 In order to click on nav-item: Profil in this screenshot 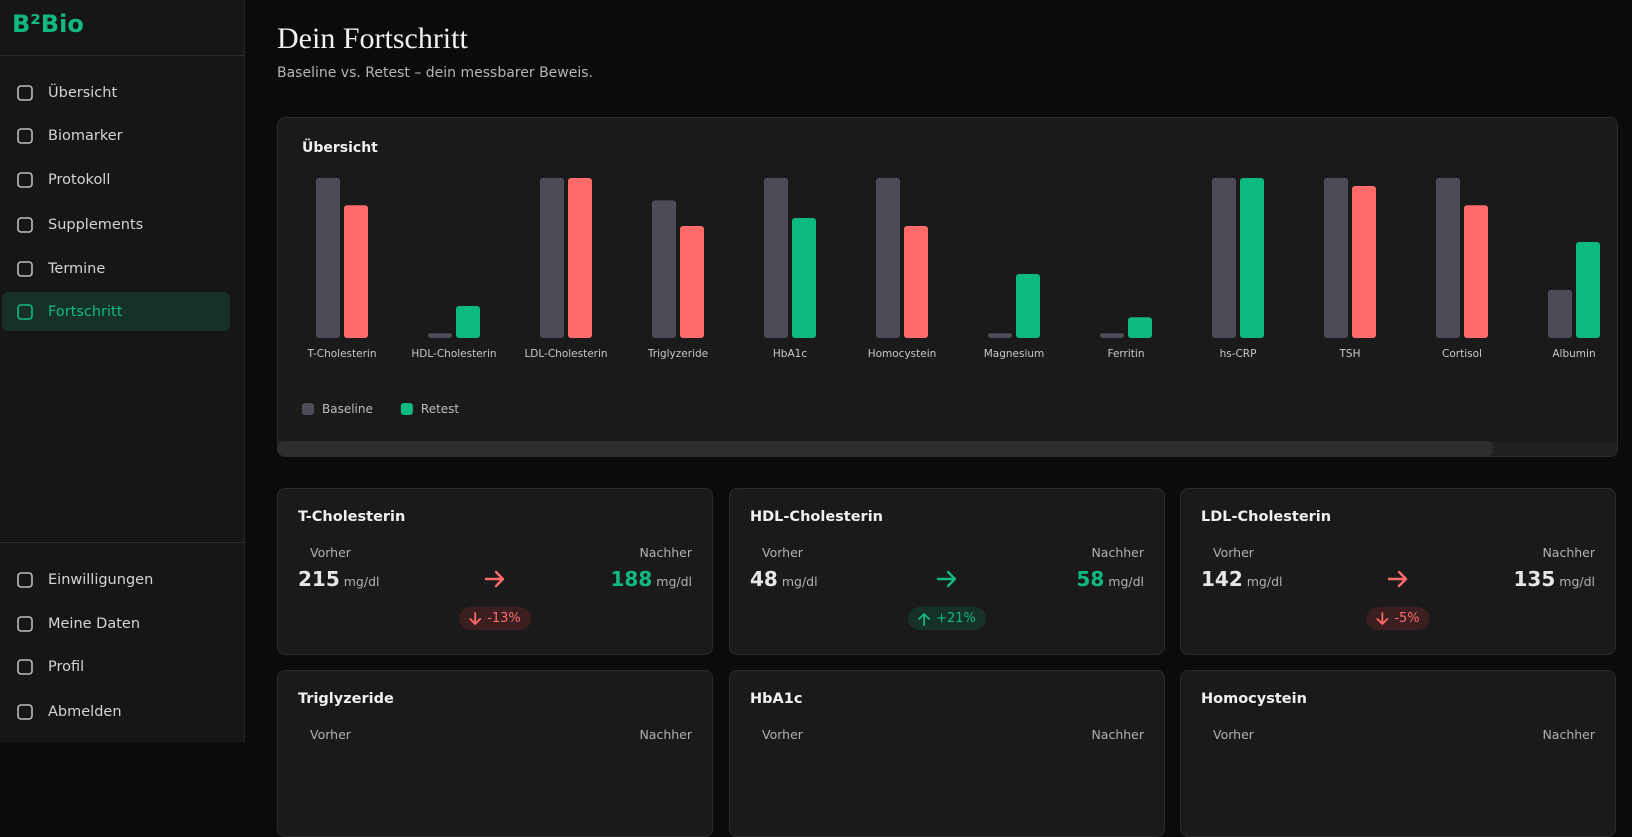, I will do `click(116, 666)`.